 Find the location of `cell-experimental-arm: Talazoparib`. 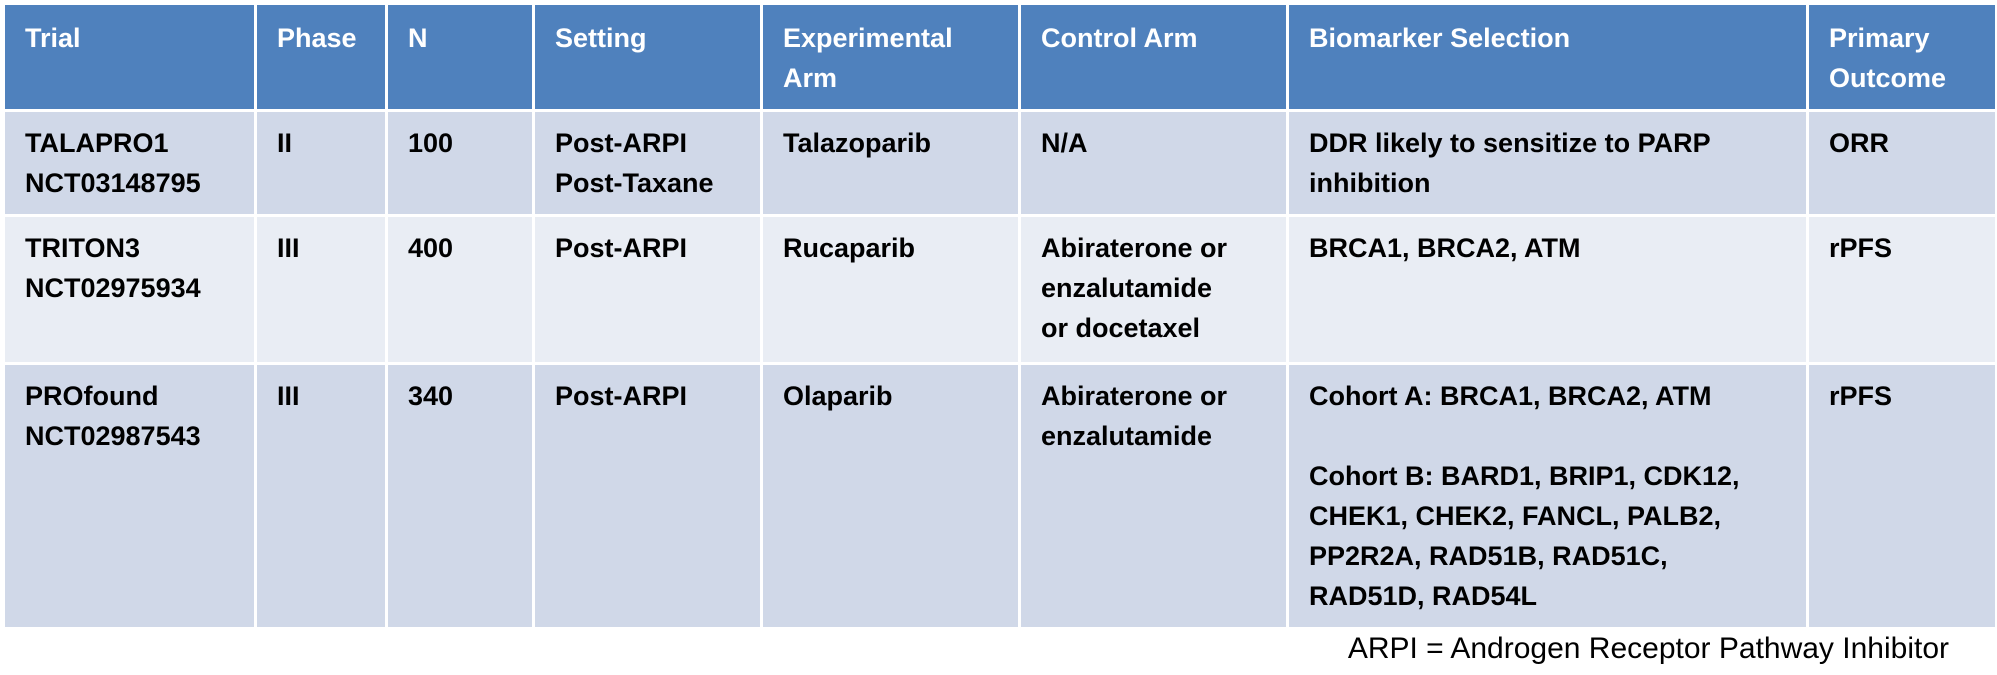

cell-experimental-arm: Talazoparib is located at coordinates (890, 163).